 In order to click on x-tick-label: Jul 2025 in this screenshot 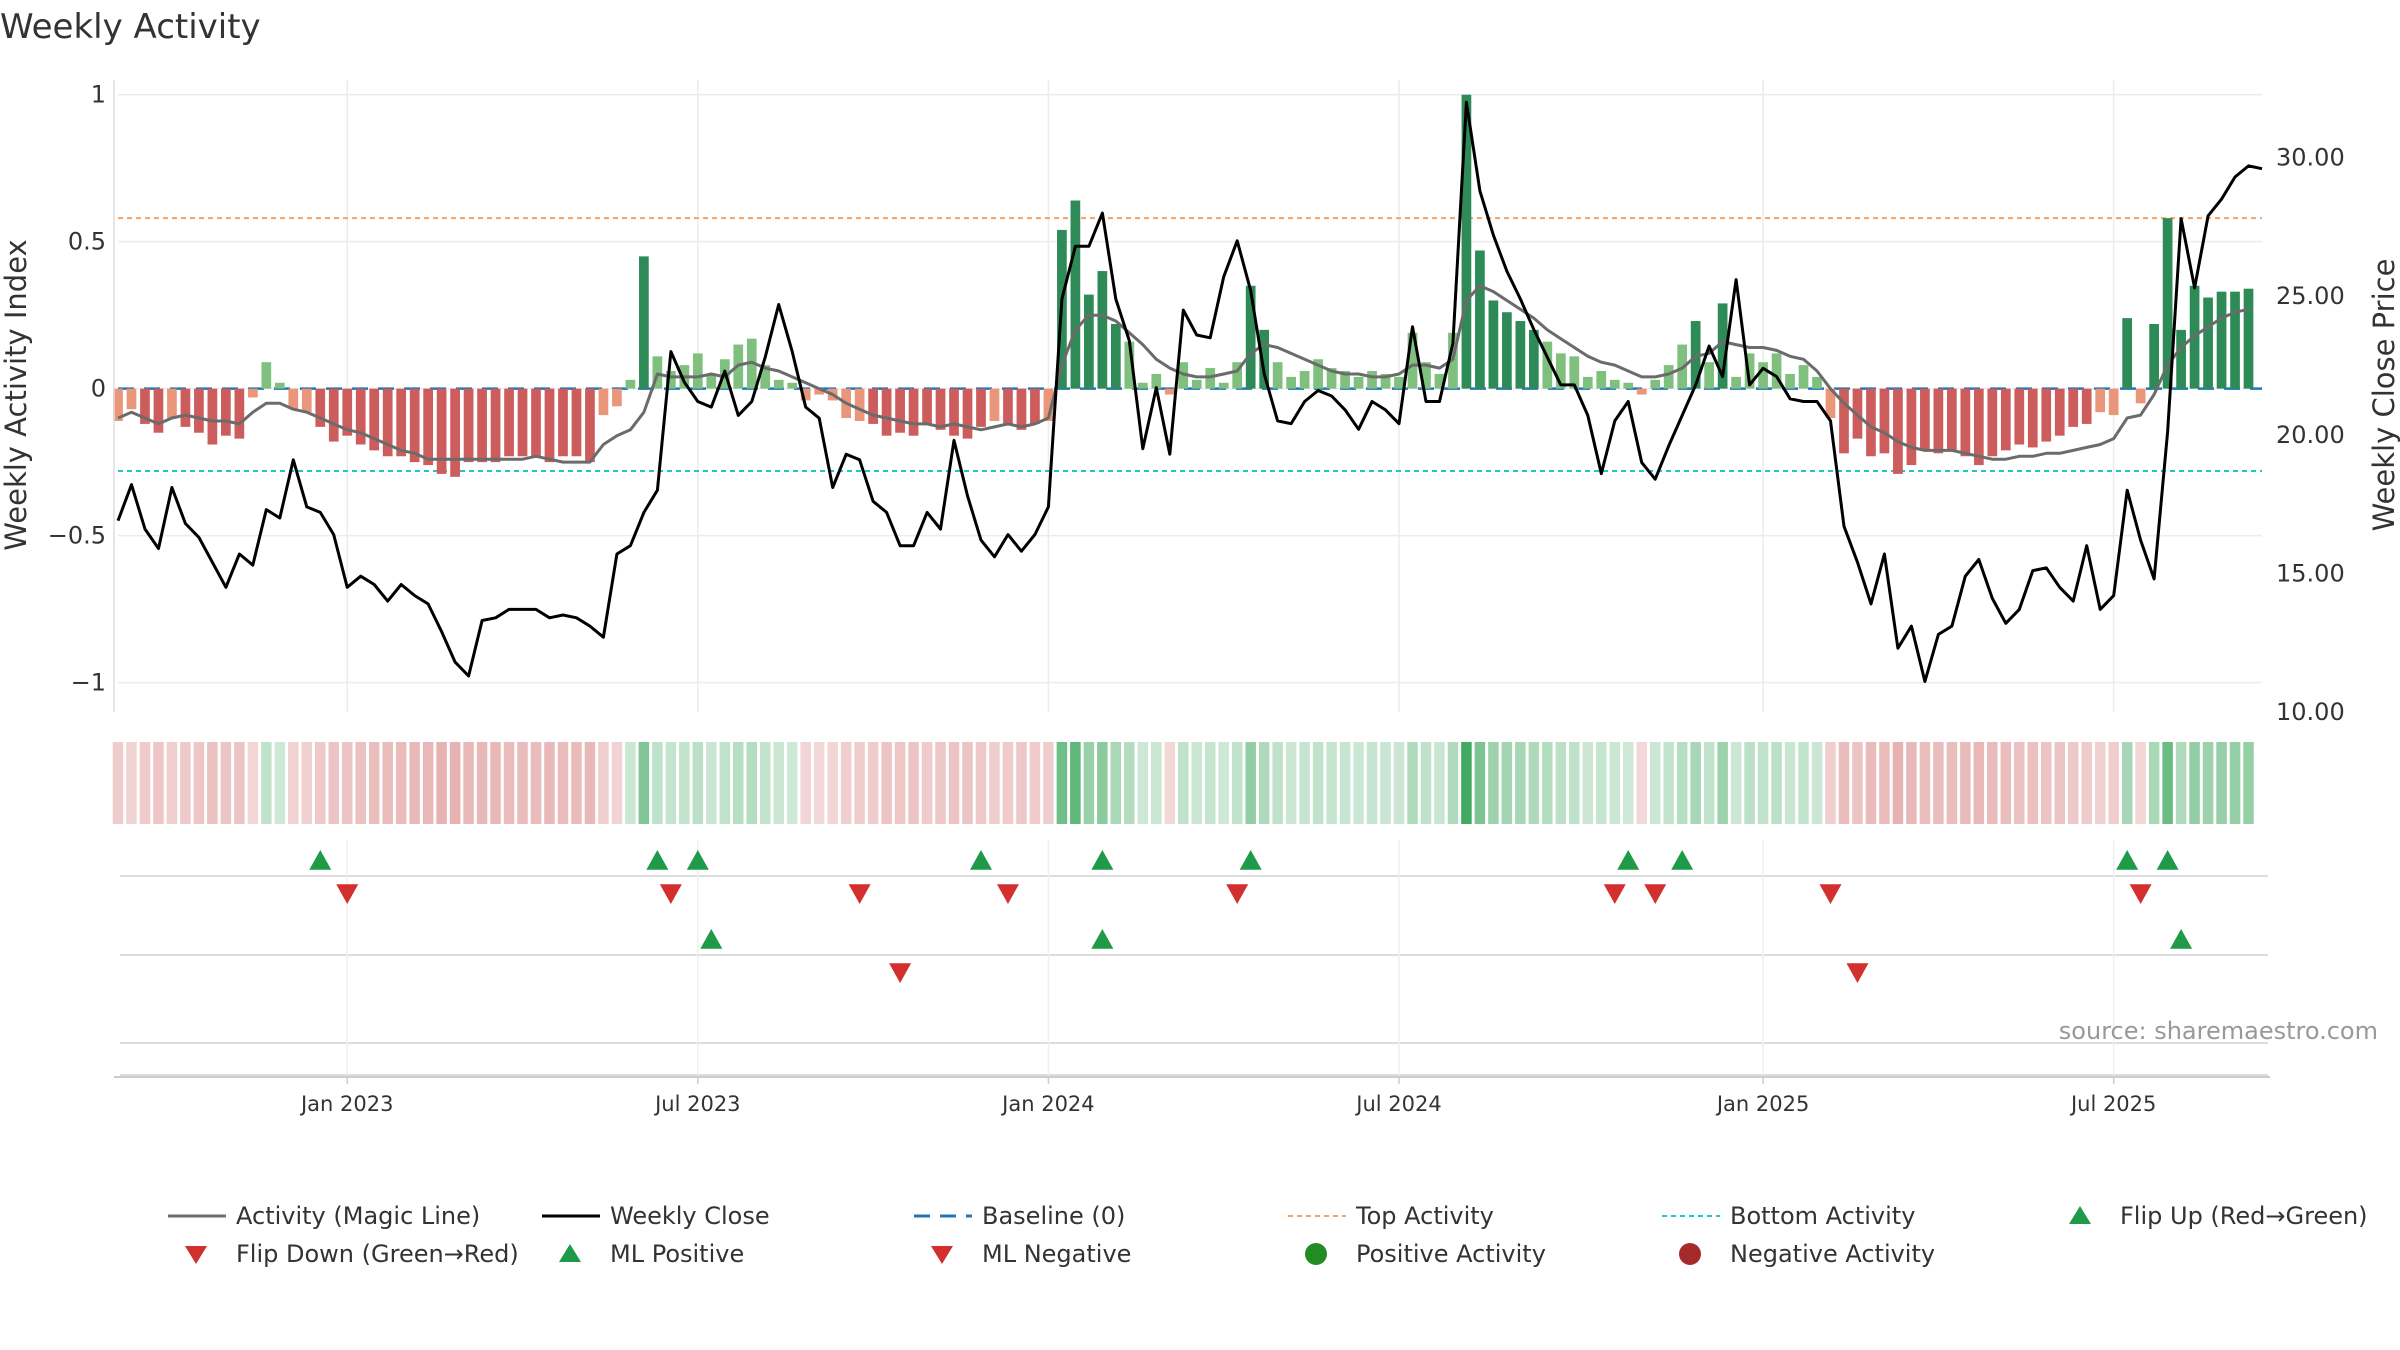, I will do `click(2112, 1104)`.